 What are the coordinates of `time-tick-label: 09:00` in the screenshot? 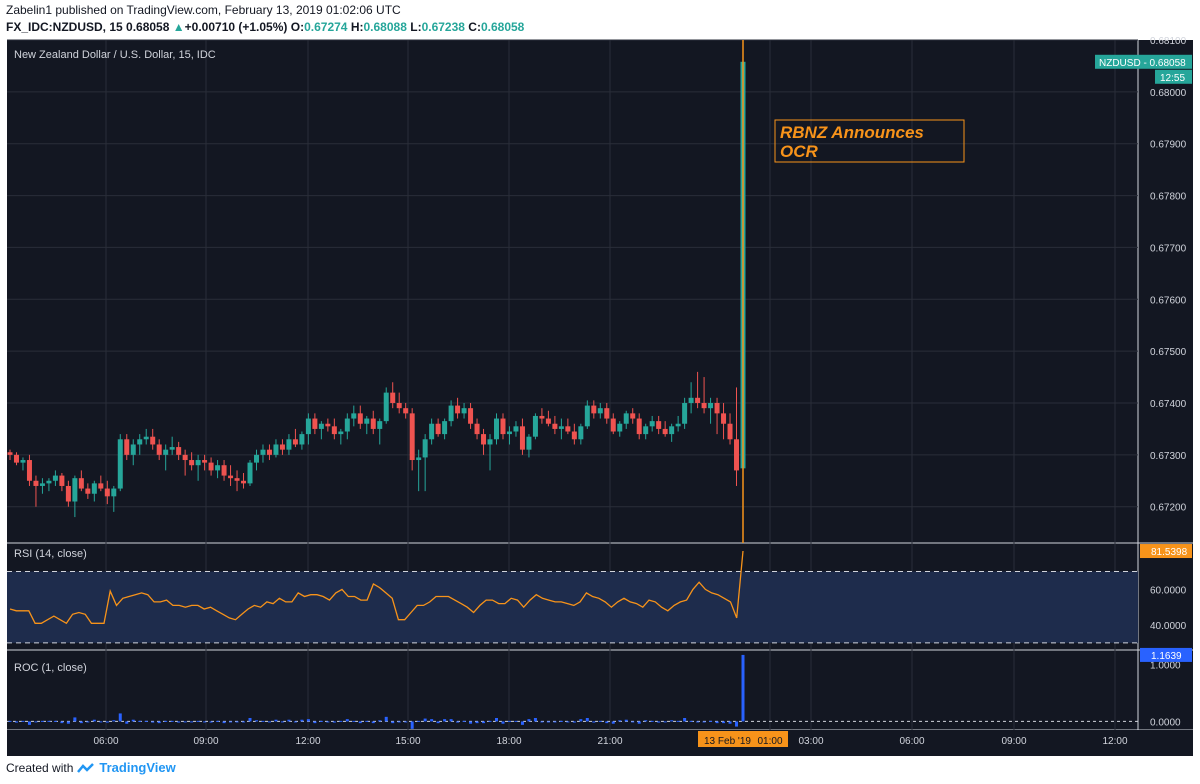 It's located at (1013, 741).